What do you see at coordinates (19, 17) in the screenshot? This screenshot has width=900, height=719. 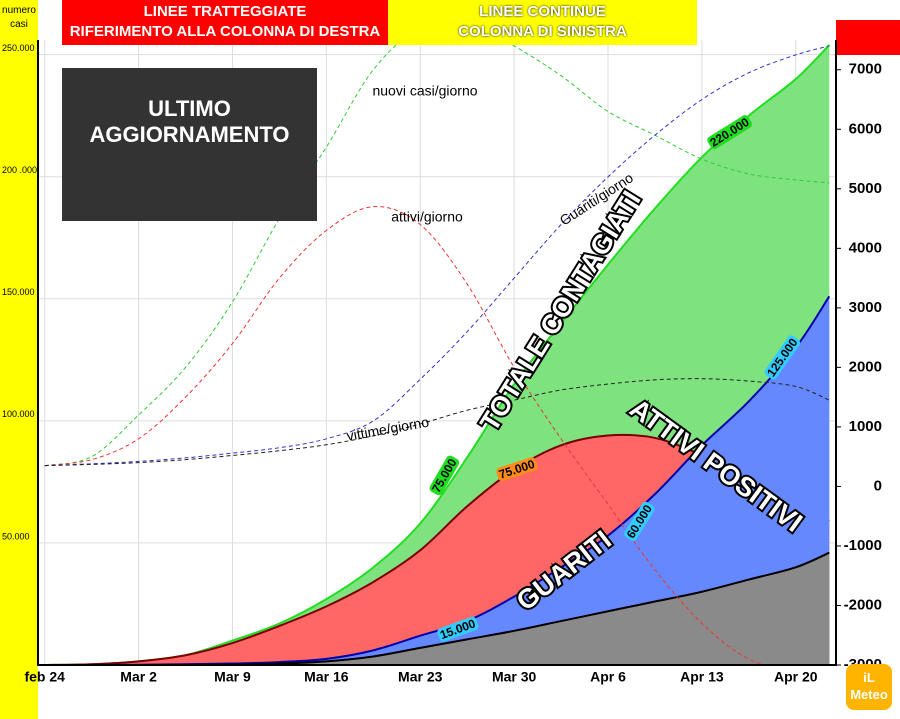 I see `y-axis-title: numero casi` at bounding box center [19, 17].